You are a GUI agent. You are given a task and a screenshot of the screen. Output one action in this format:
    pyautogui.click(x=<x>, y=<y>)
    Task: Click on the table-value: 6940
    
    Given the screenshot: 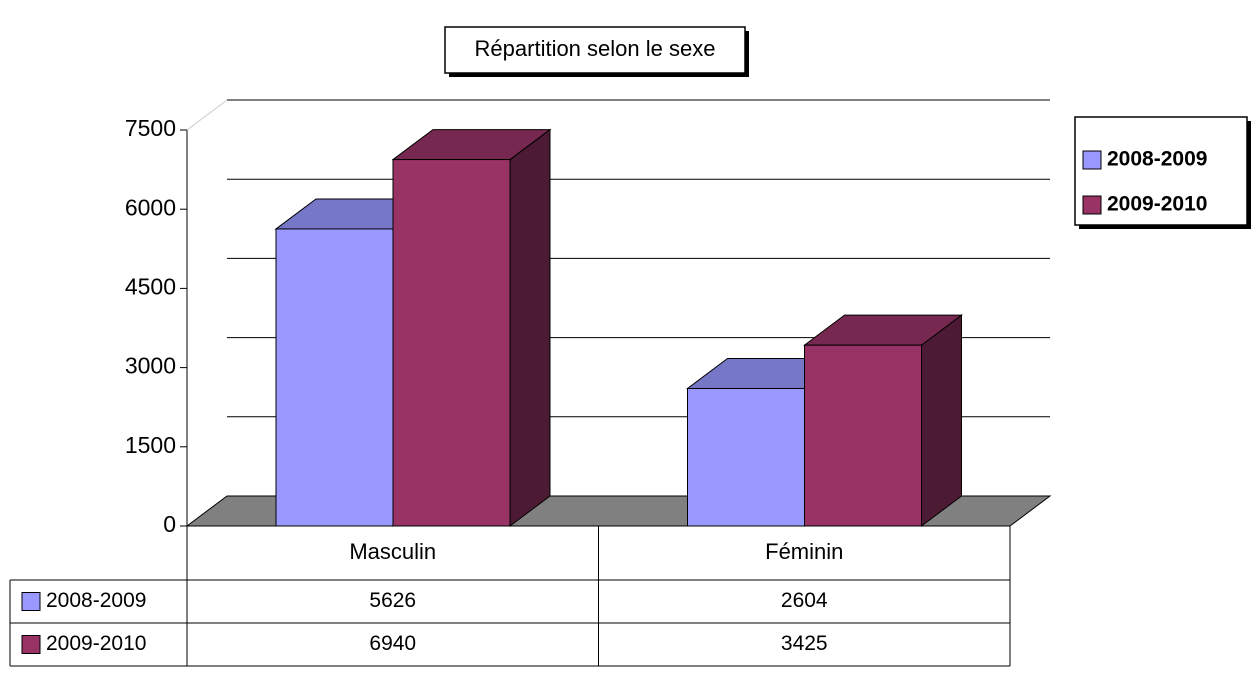 What is the action you would take?
    pyautogui.click(x=392, y=643)
    